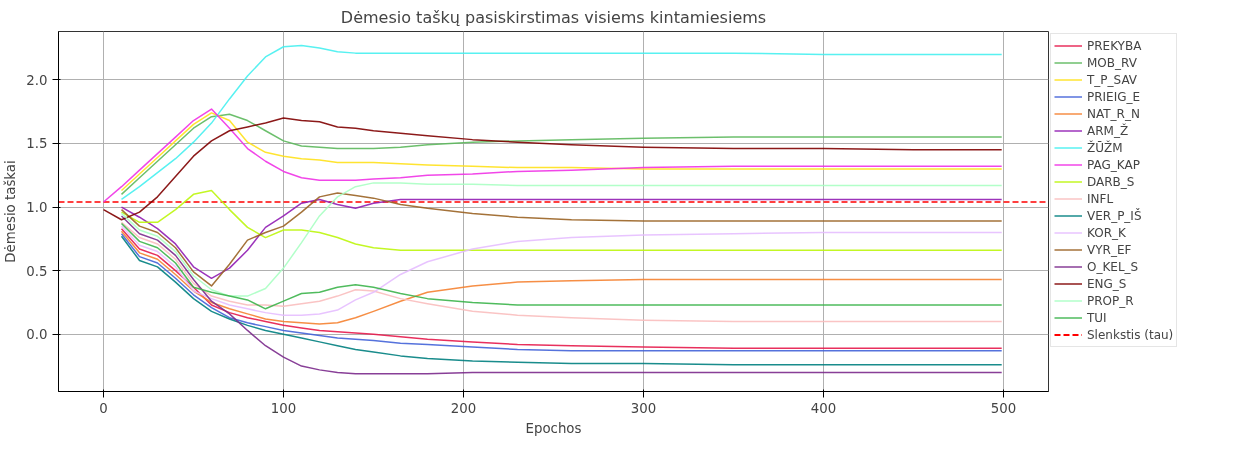  I want to click on legend-label: ŽŪŽM, so click(1105, 147).